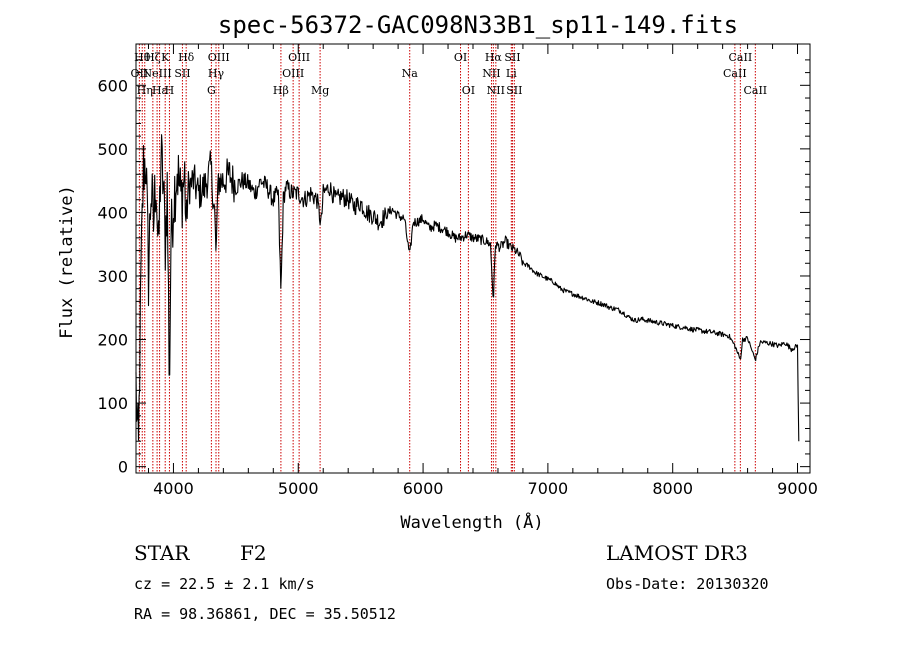  Describe the element at coordinates (494, 57) in the screenshot. I see `spectral-line-label: Hα` at that location.